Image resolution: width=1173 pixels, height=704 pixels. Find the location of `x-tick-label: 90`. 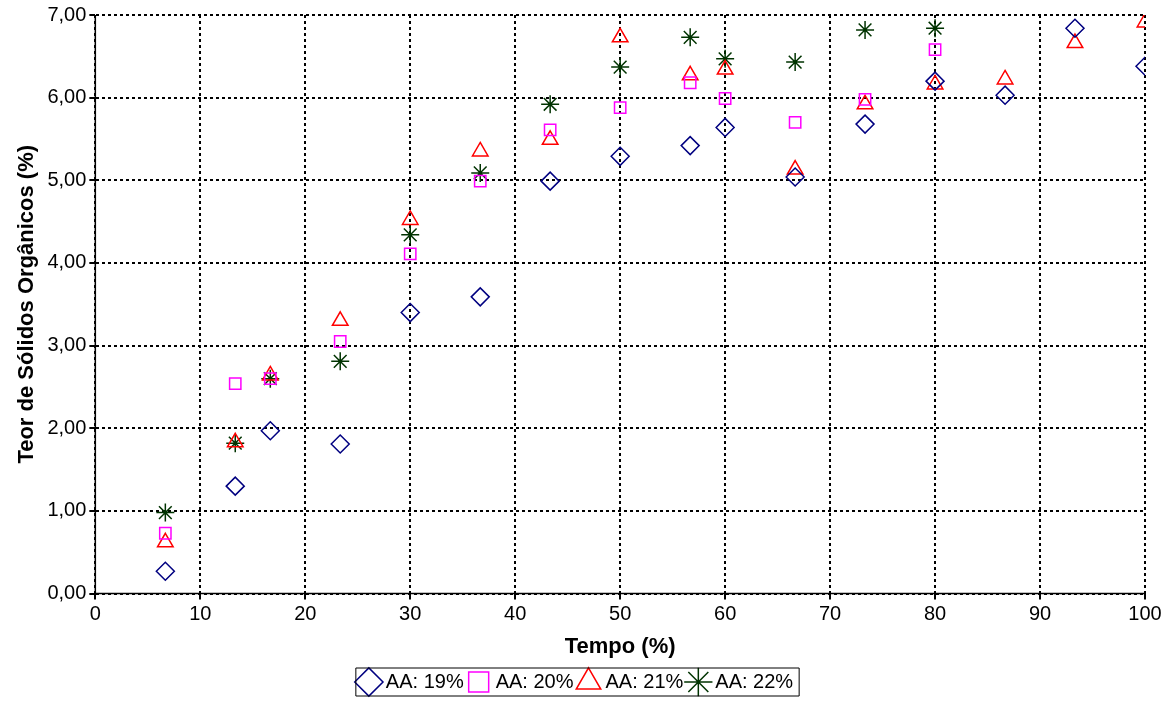

x-tick-label: 90 is located at coordinates (1040, 613).